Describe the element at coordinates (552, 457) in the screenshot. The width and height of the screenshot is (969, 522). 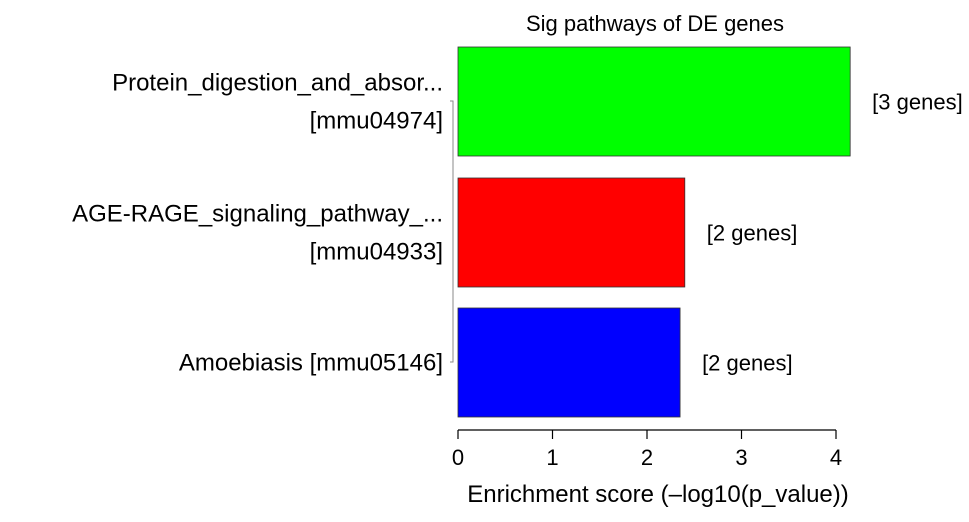
I see `x-tick-label-1: 1` at that location.